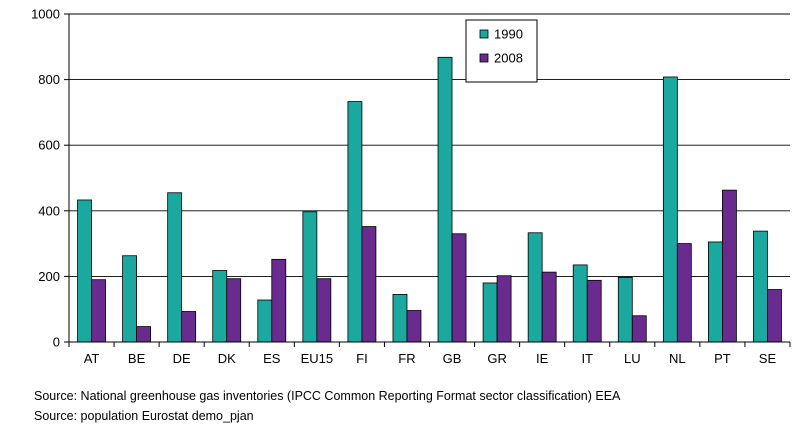 This screenshot has width=800, height=430. I want to click on bar-BE-2008, so click(143, 334).